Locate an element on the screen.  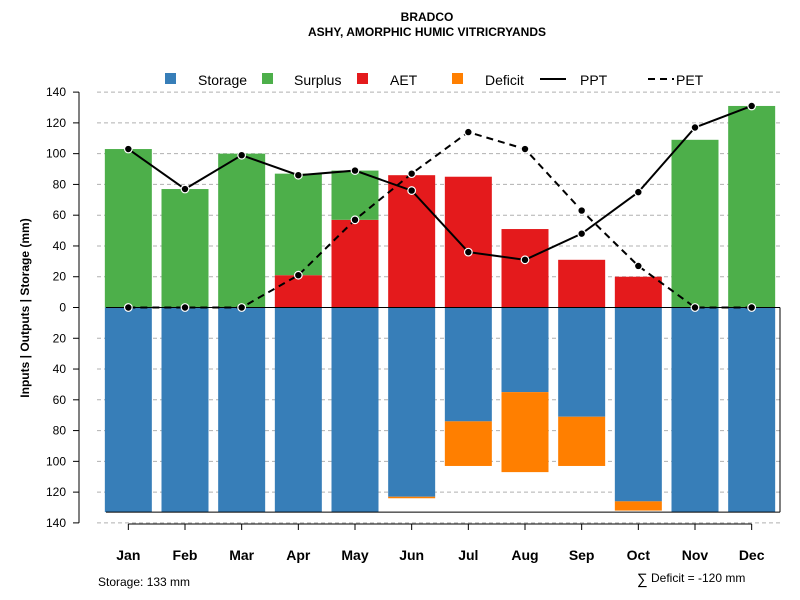
y-tick-label: 0 is located at coordinates (62, 308).